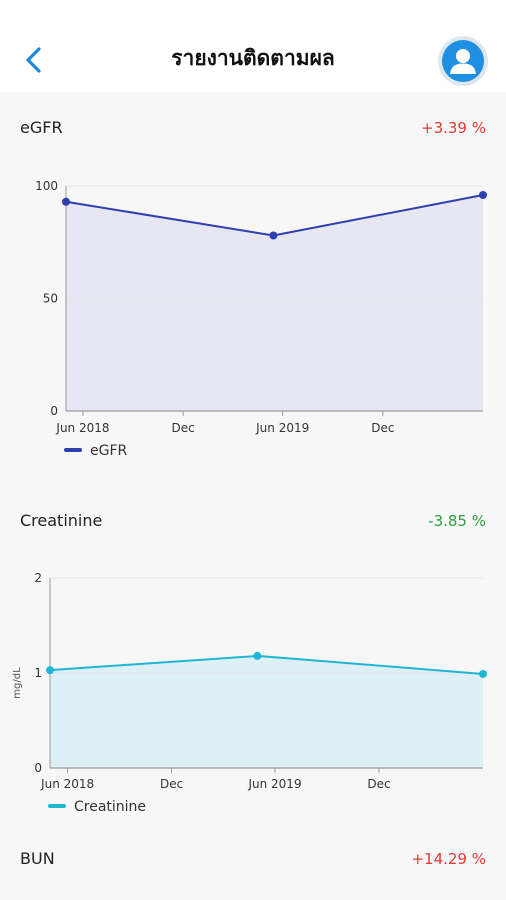 The height and width of the screenshot is (900, 506). I want to click on profile-button, so click(463, 61).